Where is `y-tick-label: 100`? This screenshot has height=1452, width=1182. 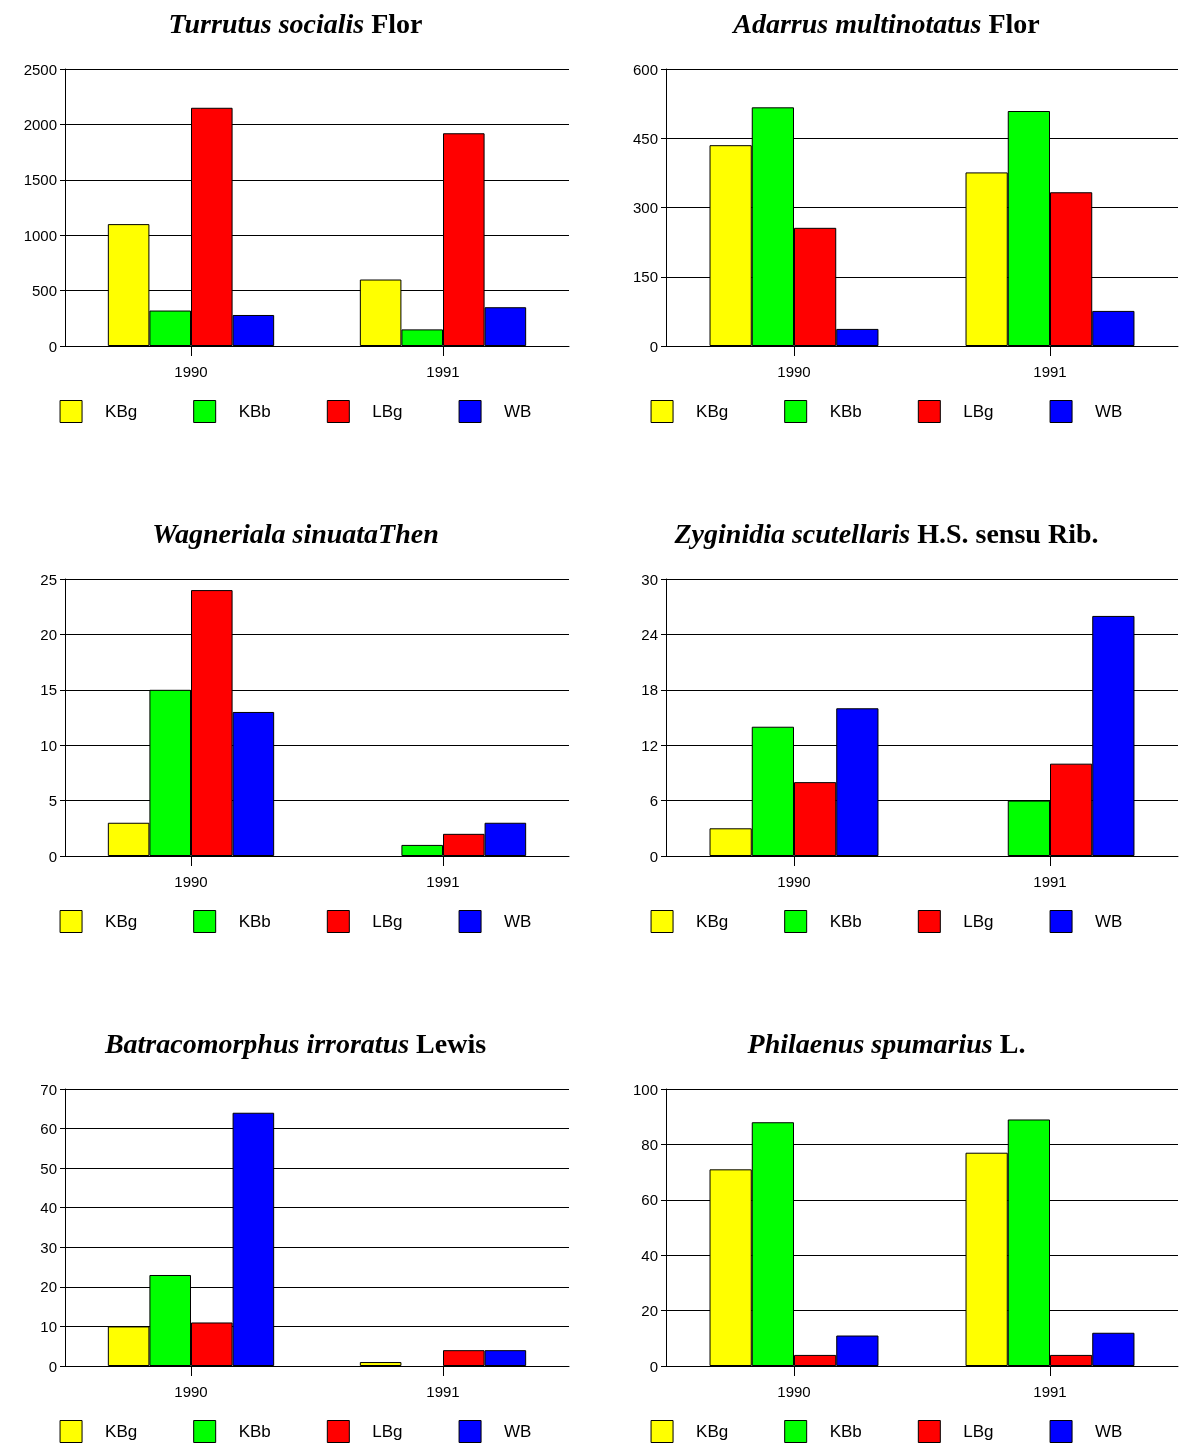
y-tick-label: 100 is located at coordinates (645, 1089).